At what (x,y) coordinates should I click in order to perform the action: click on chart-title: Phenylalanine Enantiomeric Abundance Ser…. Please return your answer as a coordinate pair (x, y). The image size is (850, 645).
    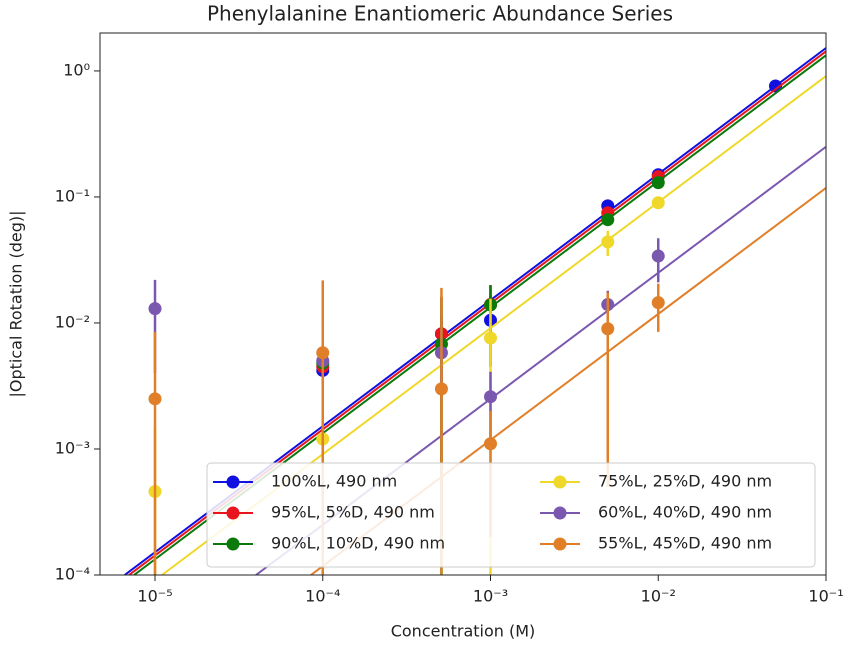
    Looking at the image, I should click on (440, 14).